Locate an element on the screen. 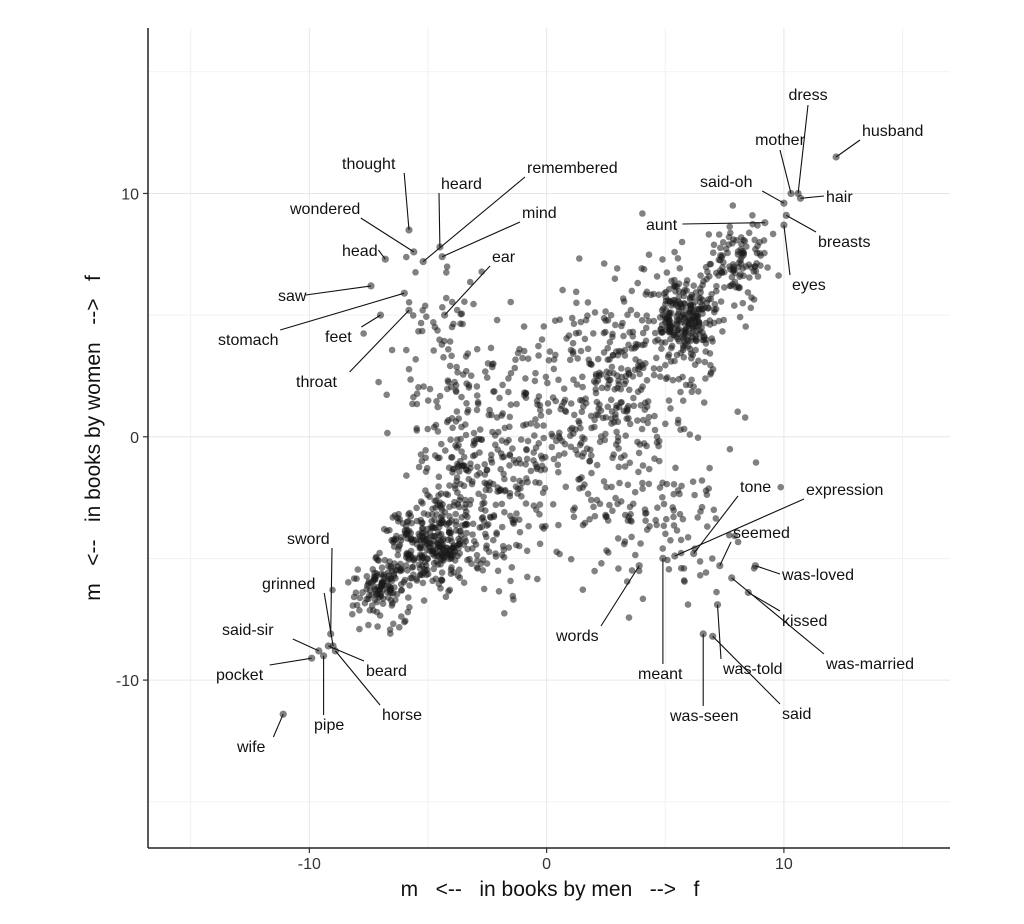  labeled-point-breasts: breasts is located at coordinates (826, 231).